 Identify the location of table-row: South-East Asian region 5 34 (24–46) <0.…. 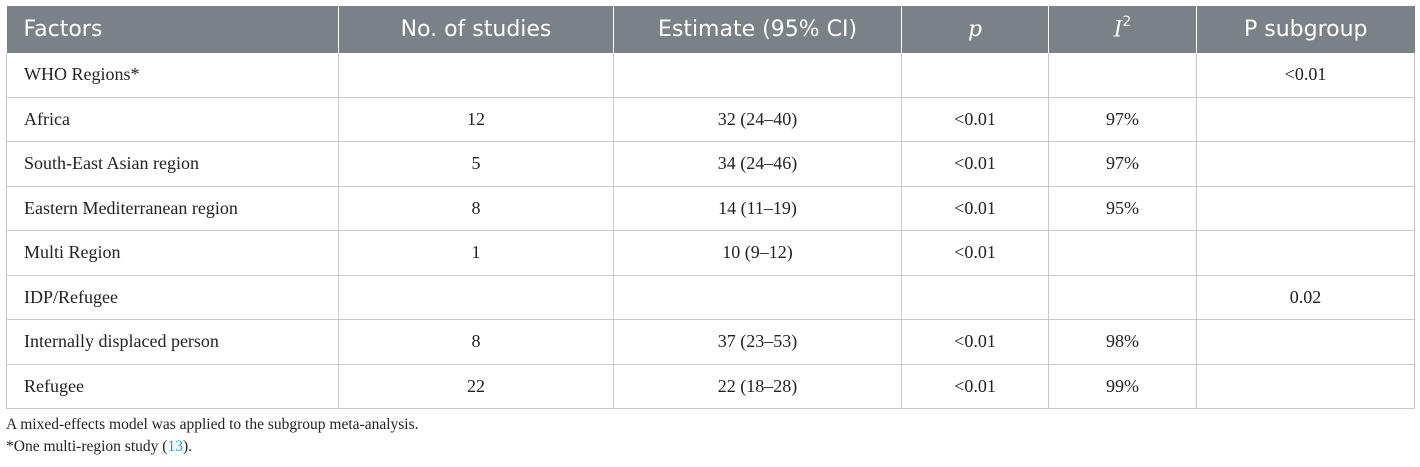
(710, 164).